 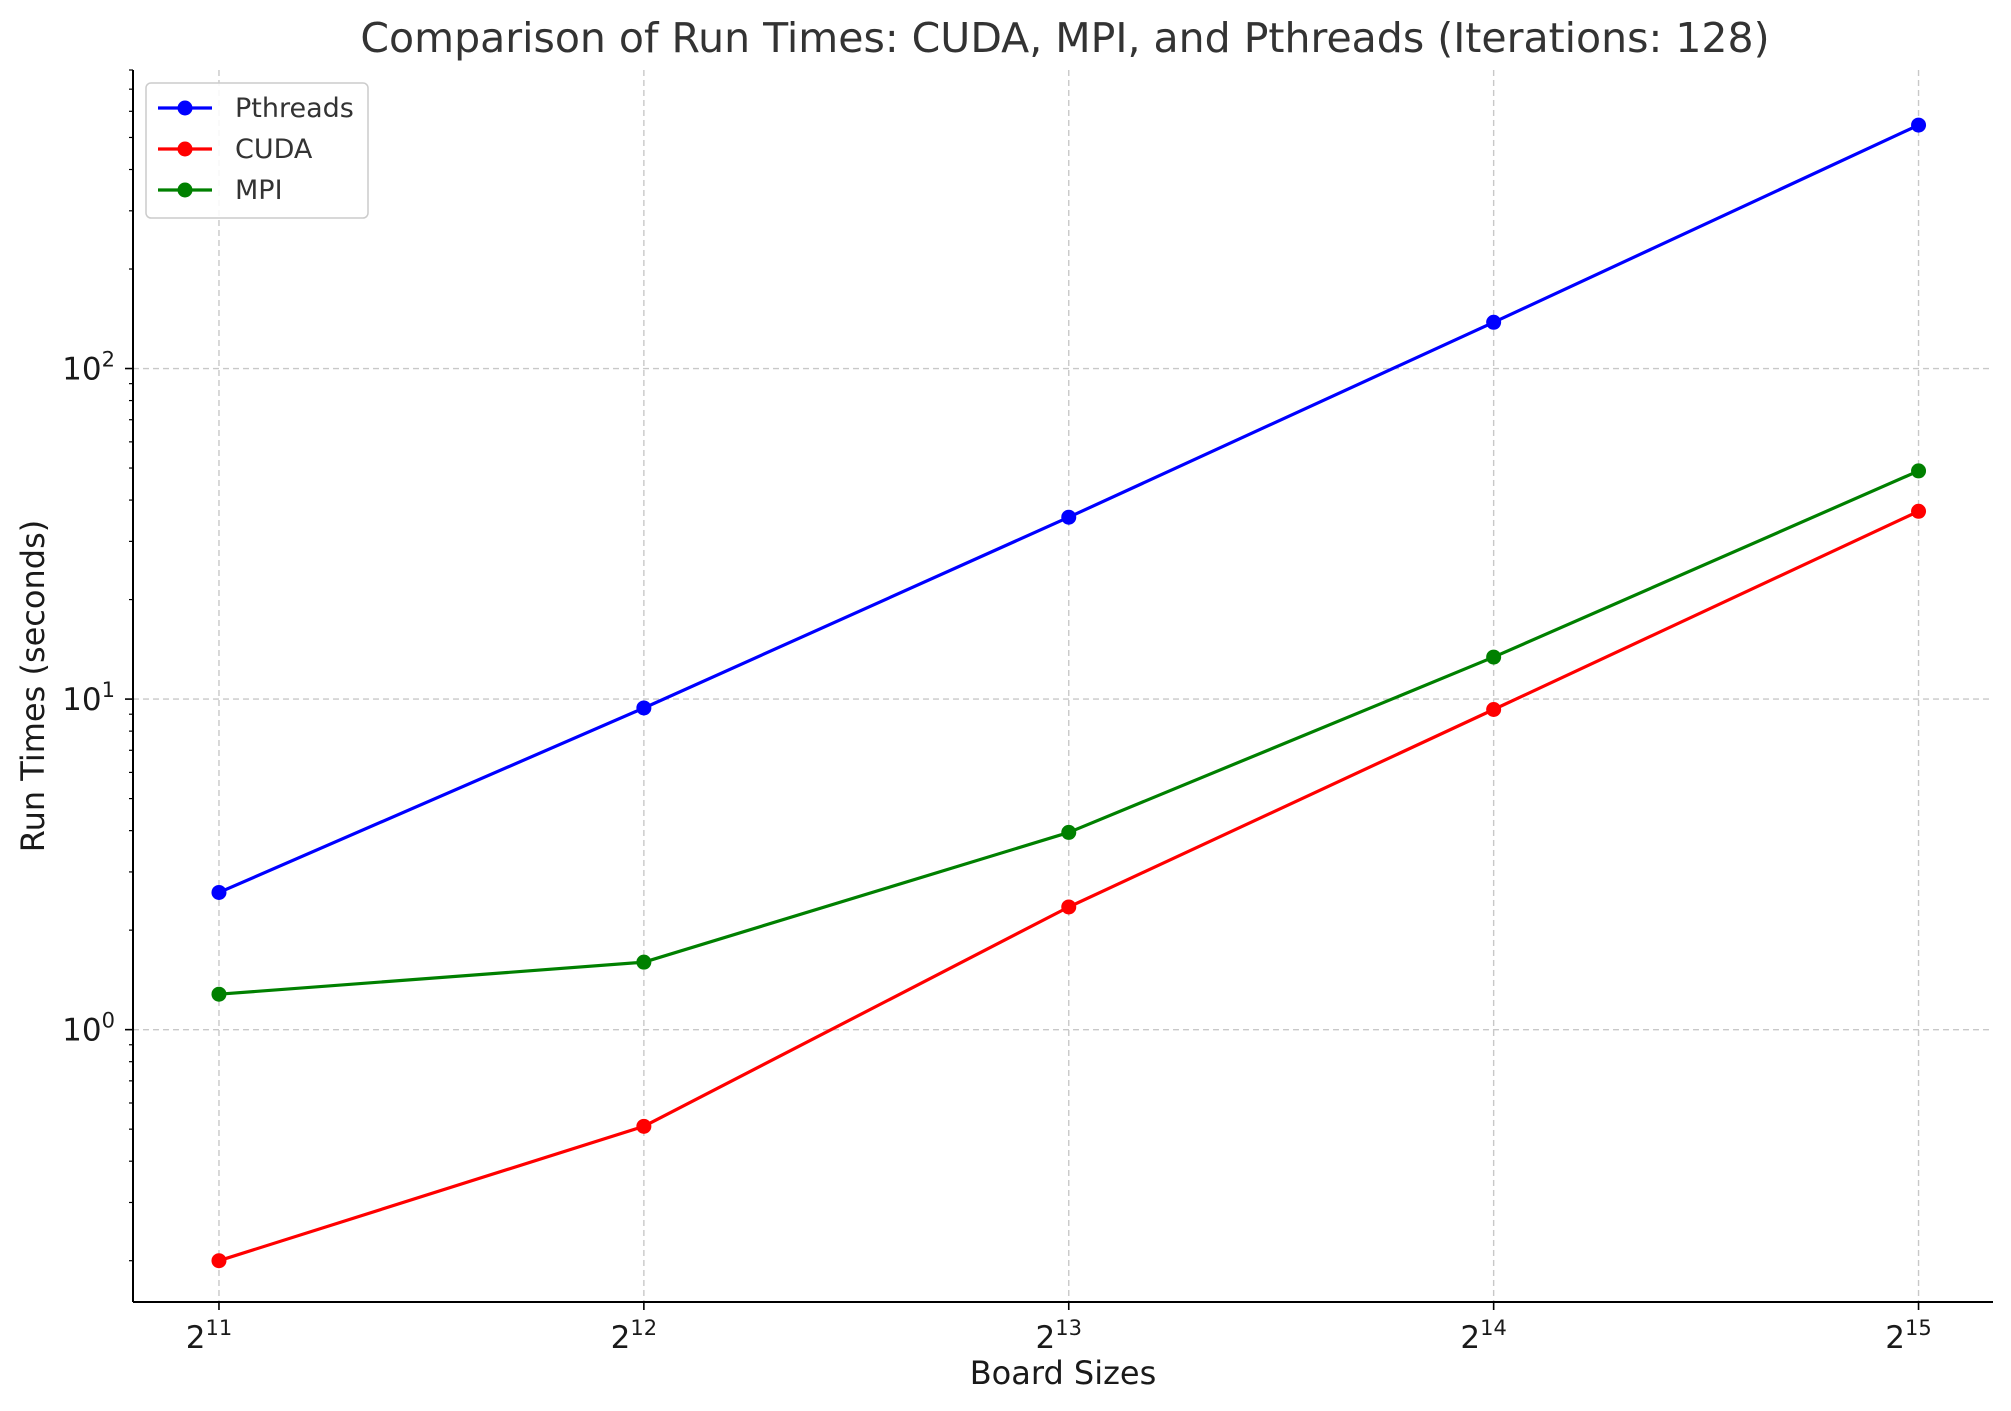 What do you see at coordinates (108, 360) in the screenshot?
I see `y-tick-label-exponent: 2` at bounding box center [108, 360].